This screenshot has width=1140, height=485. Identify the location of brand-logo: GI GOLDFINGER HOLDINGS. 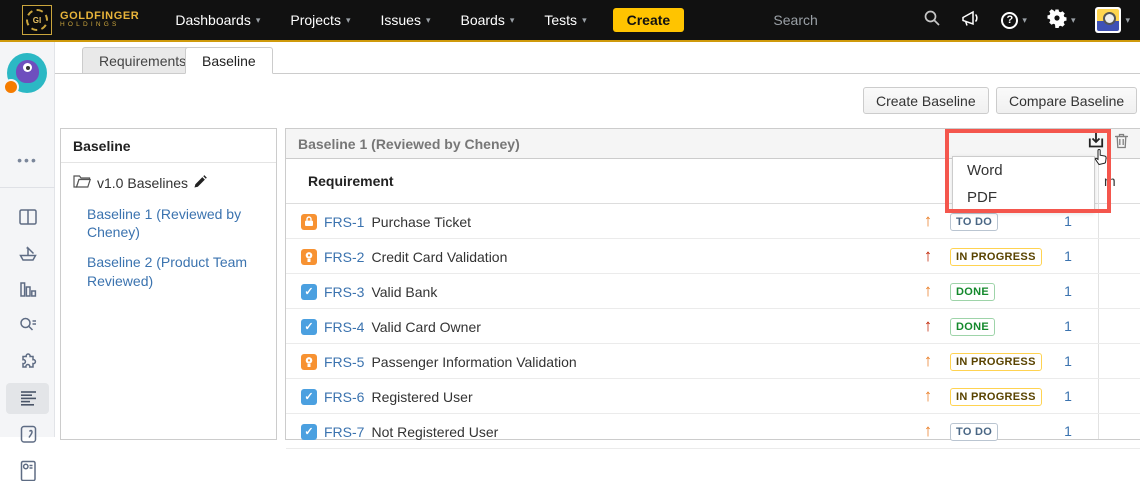
(80, 20).